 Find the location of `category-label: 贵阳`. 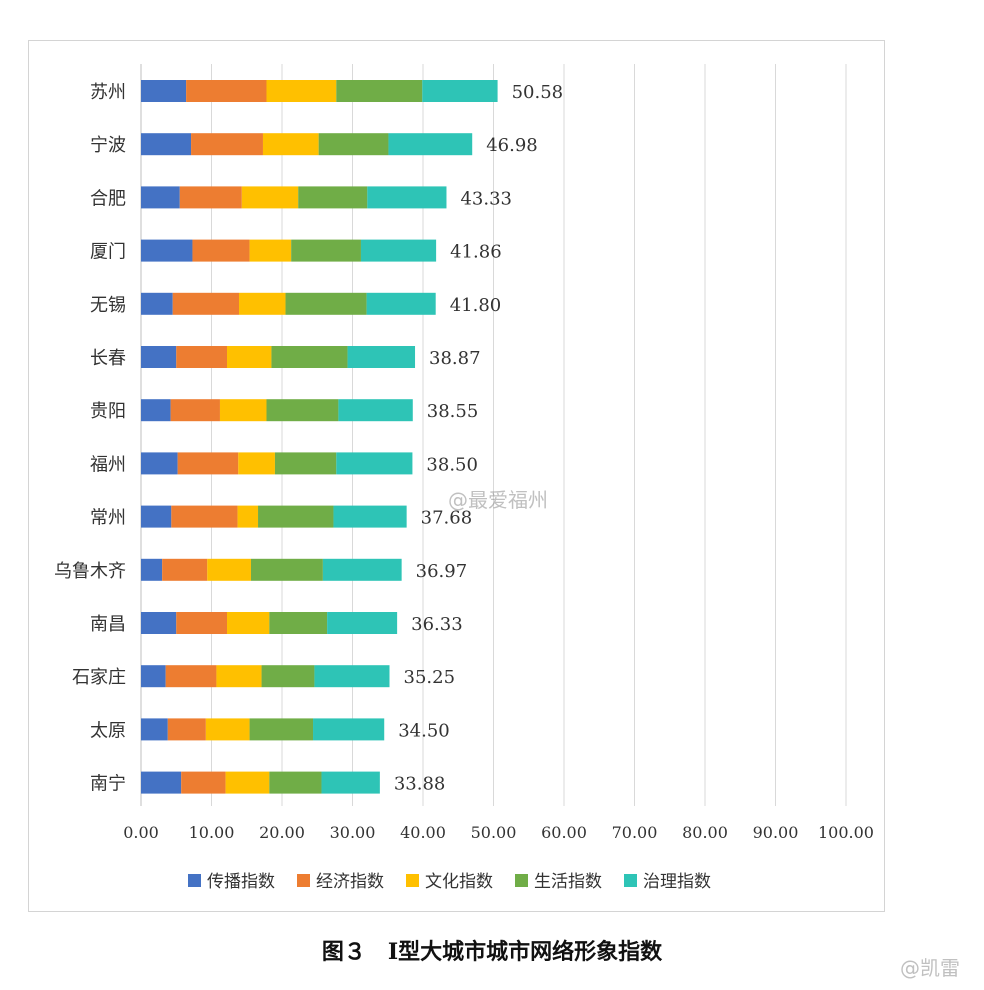

category-label: 贵阳 is located at coordinates (108, 411).